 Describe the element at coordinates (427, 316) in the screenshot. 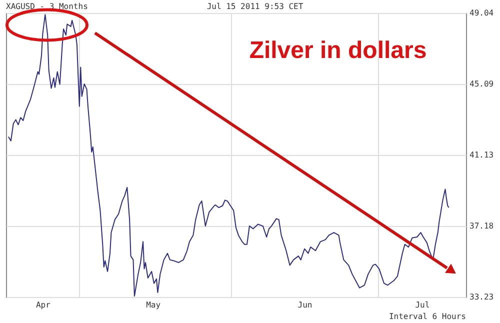

I see `text: Interval 6 Hours` at that location.